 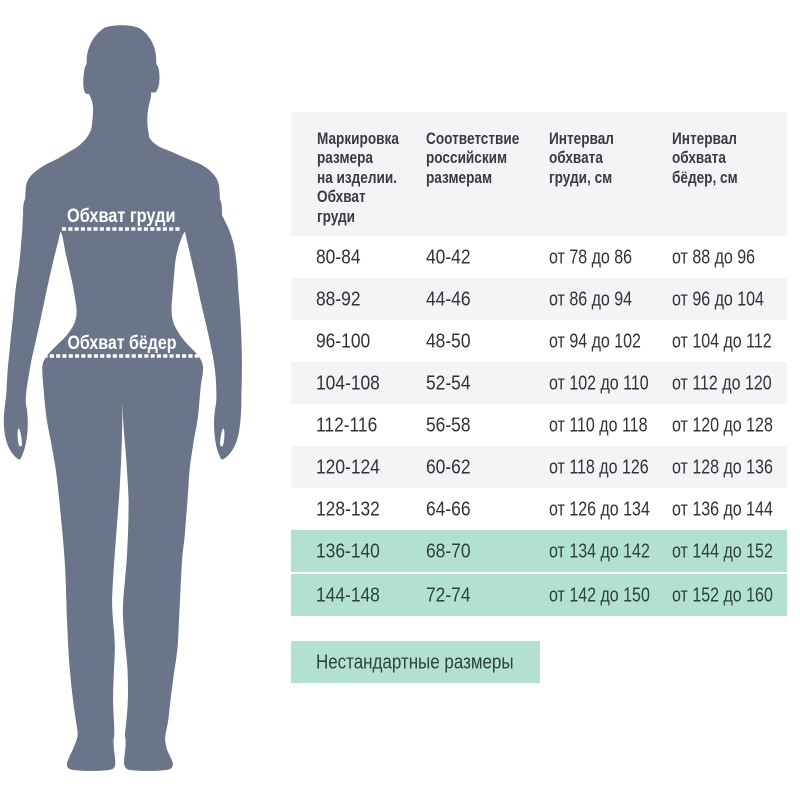 What do you see at coordinates (122, 343) in the screenshot?
I see `svg-text: Обхват бёдер` at bounding box center [122, 343].